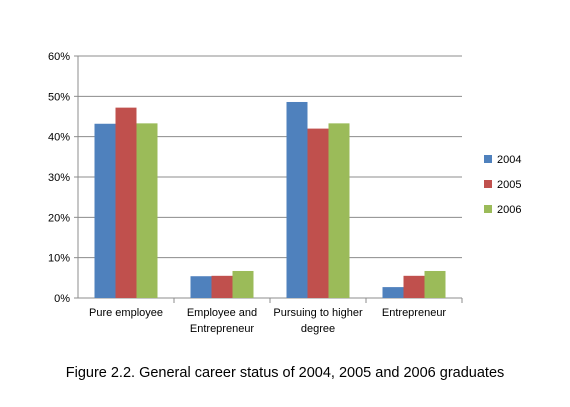  I want to click on y-tick-label: 30%, so click(59, 178).